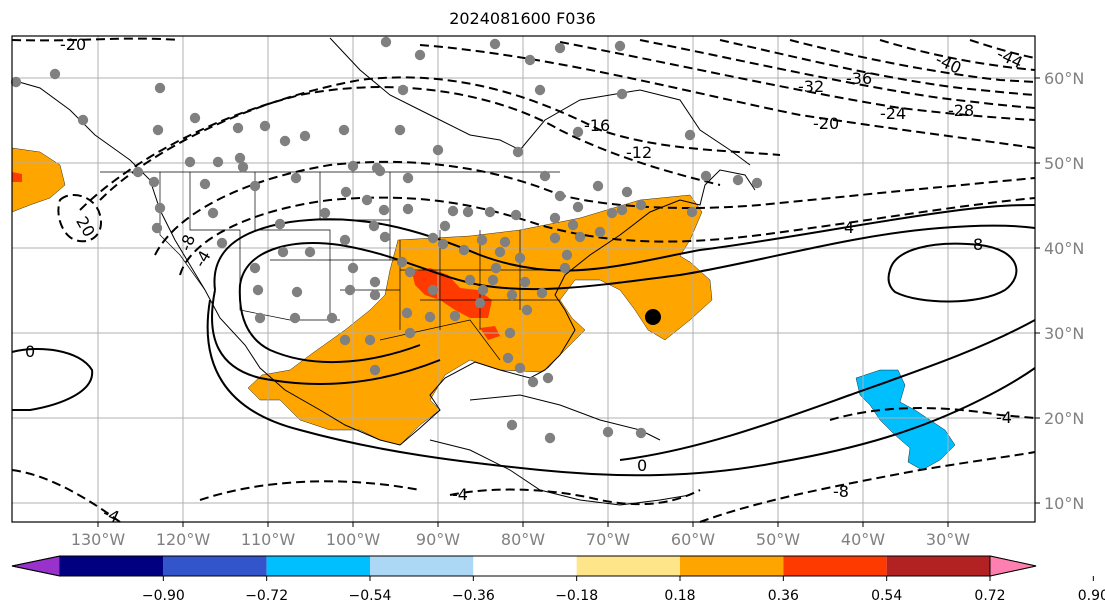 The height and width of the screenshot is (615, 1105). I want to click on contour-neg-4-se, so click(575, 497).